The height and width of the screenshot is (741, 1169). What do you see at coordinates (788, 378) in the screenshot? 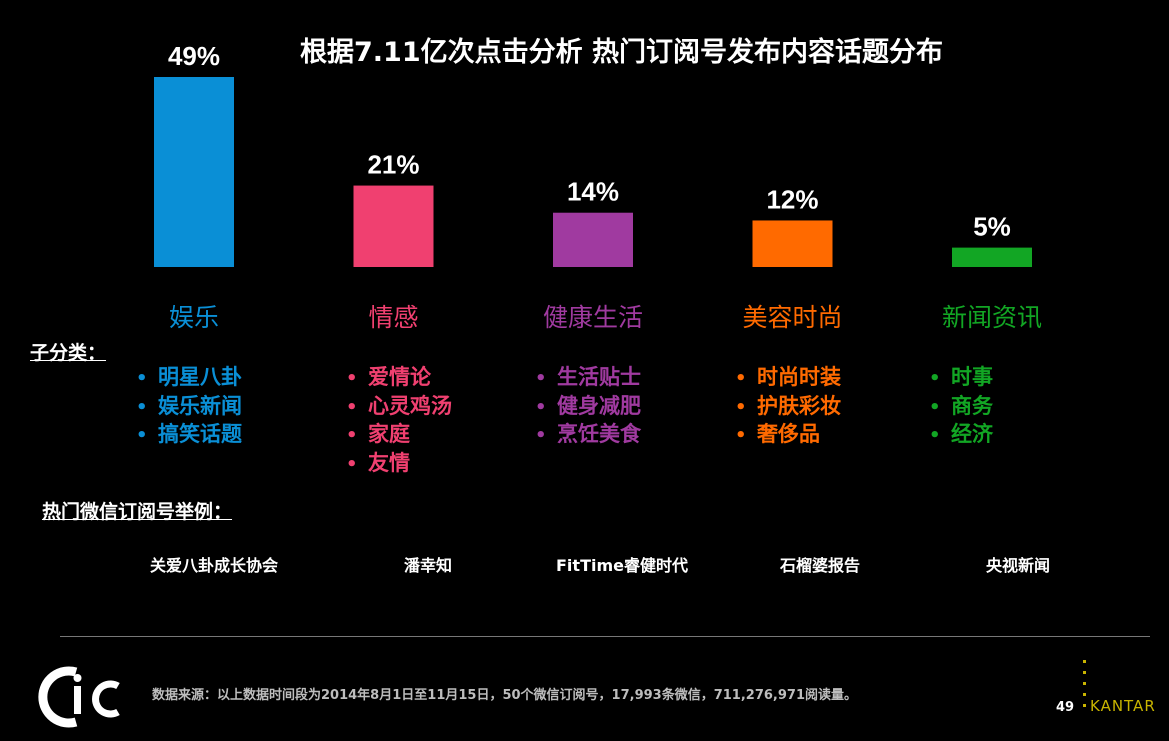
I see `subcategory-item: 时尚时装` at bounding box center [788, 378].